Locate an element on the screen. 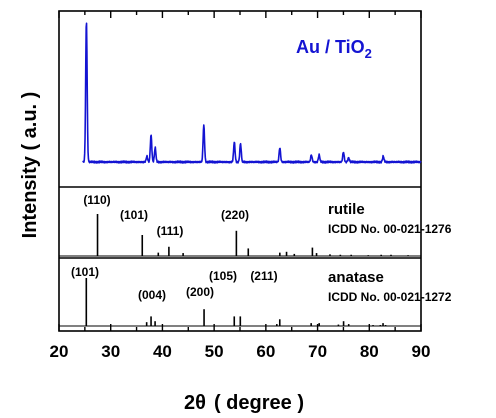 This screenshot has width=496, height=418. hkl-label: (111) is located at coordinates (170, 231).